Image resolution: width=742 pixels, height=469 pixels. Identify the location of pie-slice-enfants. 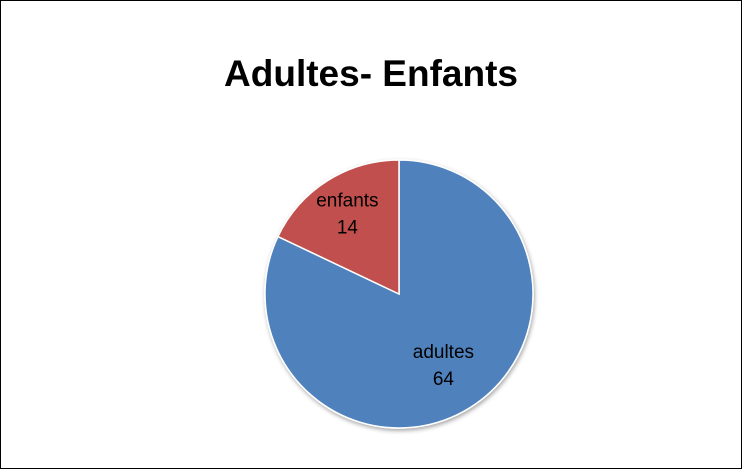
(338, 227).